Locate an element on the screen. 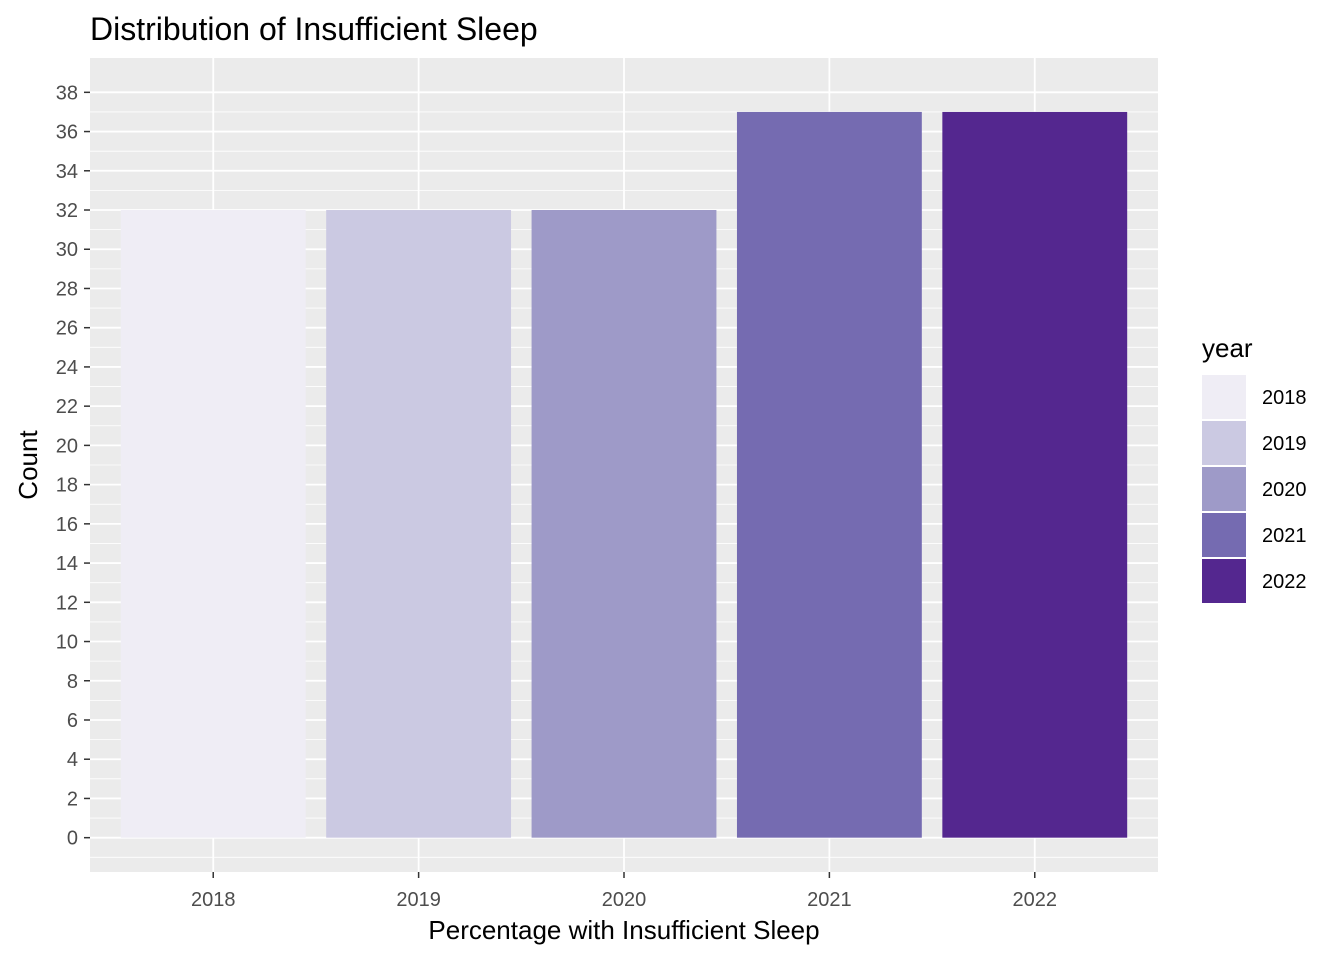 This screenshot has width=1344, height=960. chart-title: Distribution of Insufficient Sleep is located at coordinates (314, 29).